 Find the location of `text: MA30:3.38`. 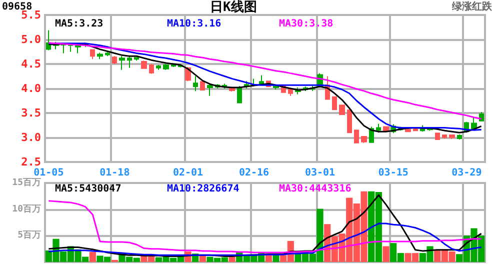

text: MA30:3.38 is located at coordinates (306, 24).